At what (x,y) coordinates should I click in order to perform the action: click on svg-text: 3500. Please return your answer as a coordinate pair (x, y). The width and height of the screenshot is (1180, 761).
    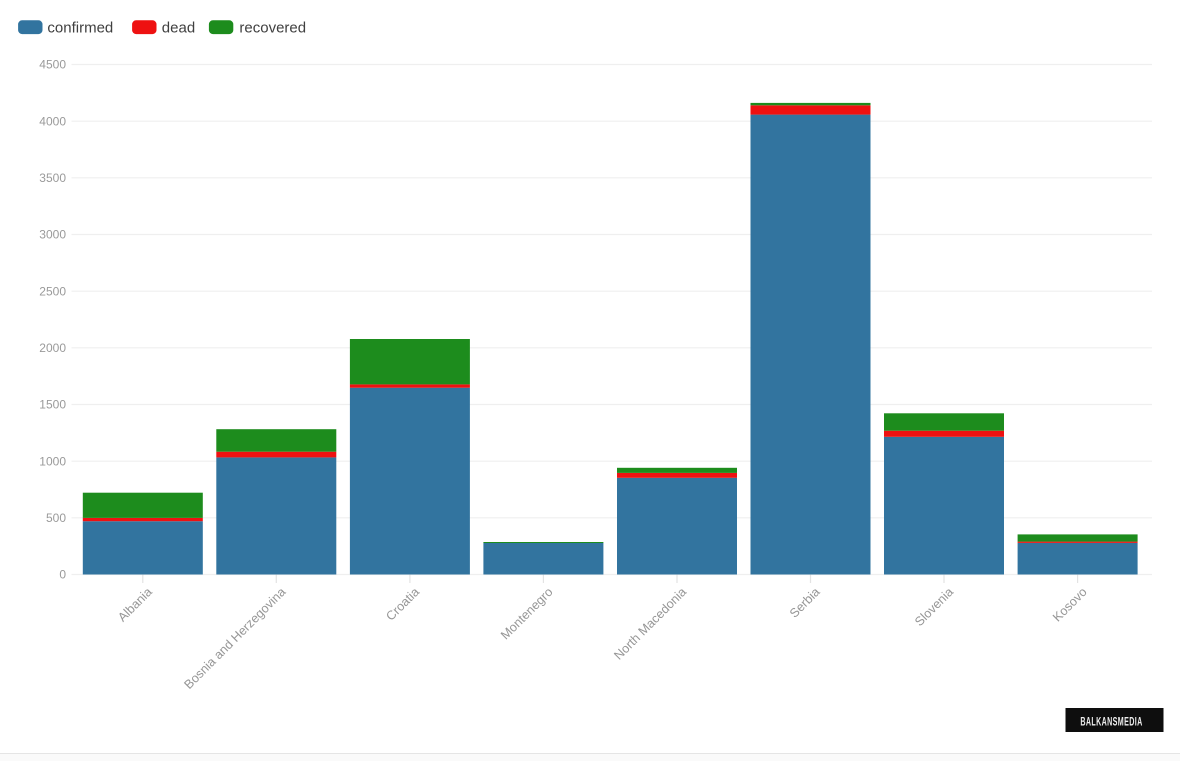
    Looking at the image, I should click on (52, 178).